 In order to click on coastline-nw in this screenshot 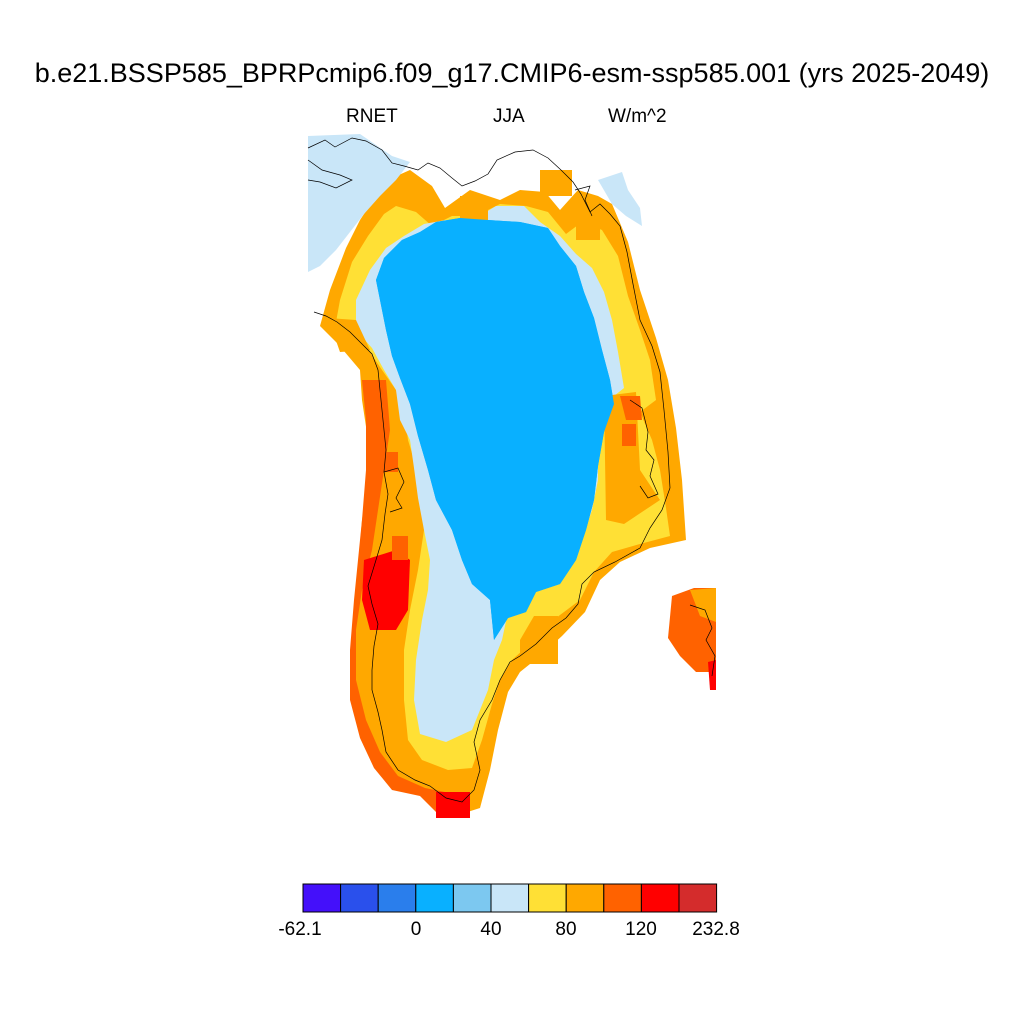, I will do `click(330, 174)`.